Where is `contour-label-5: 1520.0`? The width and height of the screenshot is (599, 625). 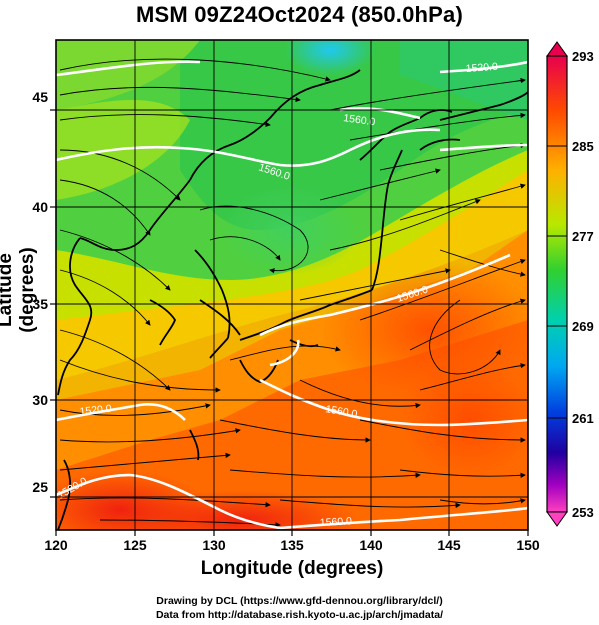 contour-label-5: 1520.0 is located at coordinates (95, 410).